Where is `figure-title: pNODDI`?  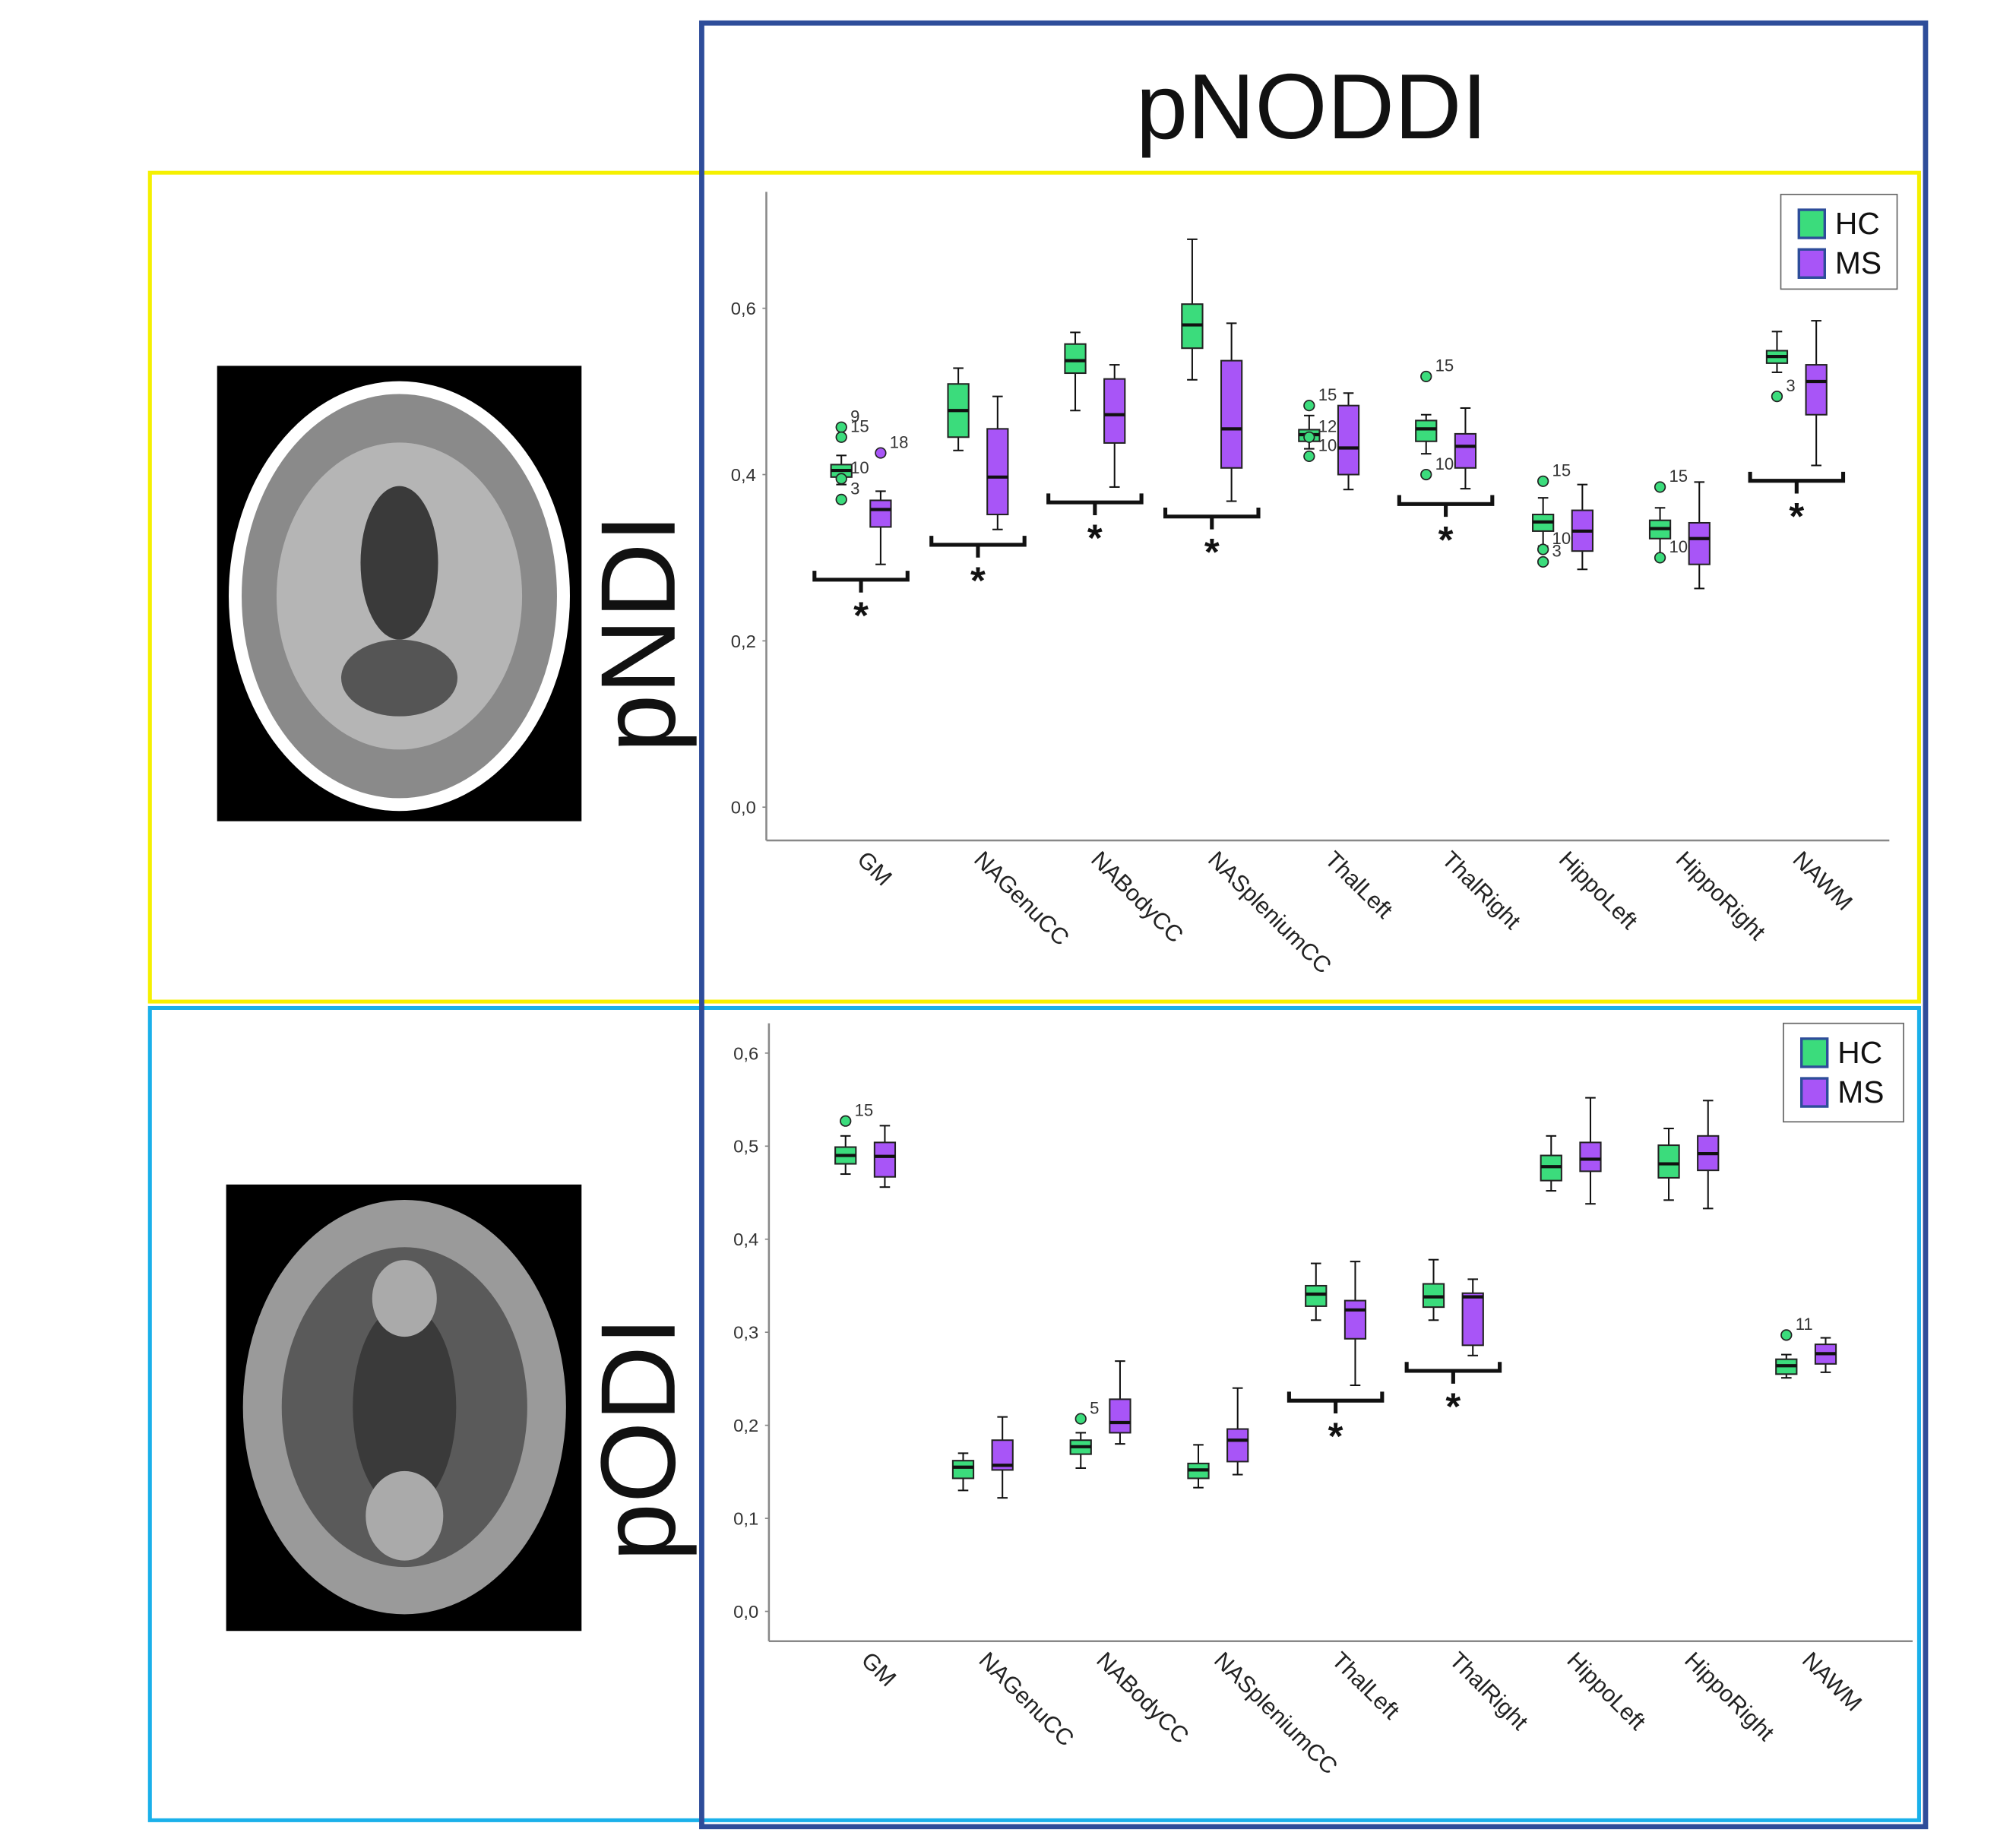
figure-title: pNODDI is located at coordinates (1312, 106).